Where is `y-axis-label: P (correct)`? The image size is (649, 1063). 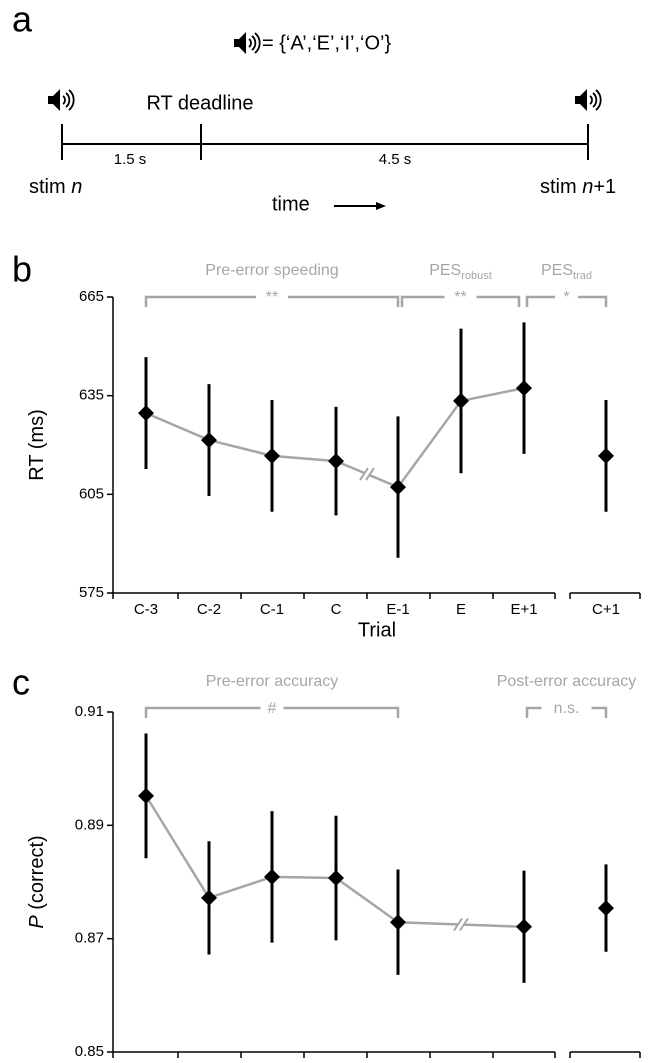
y-axis-label: P (correct) is located at coordinates (37, 881).